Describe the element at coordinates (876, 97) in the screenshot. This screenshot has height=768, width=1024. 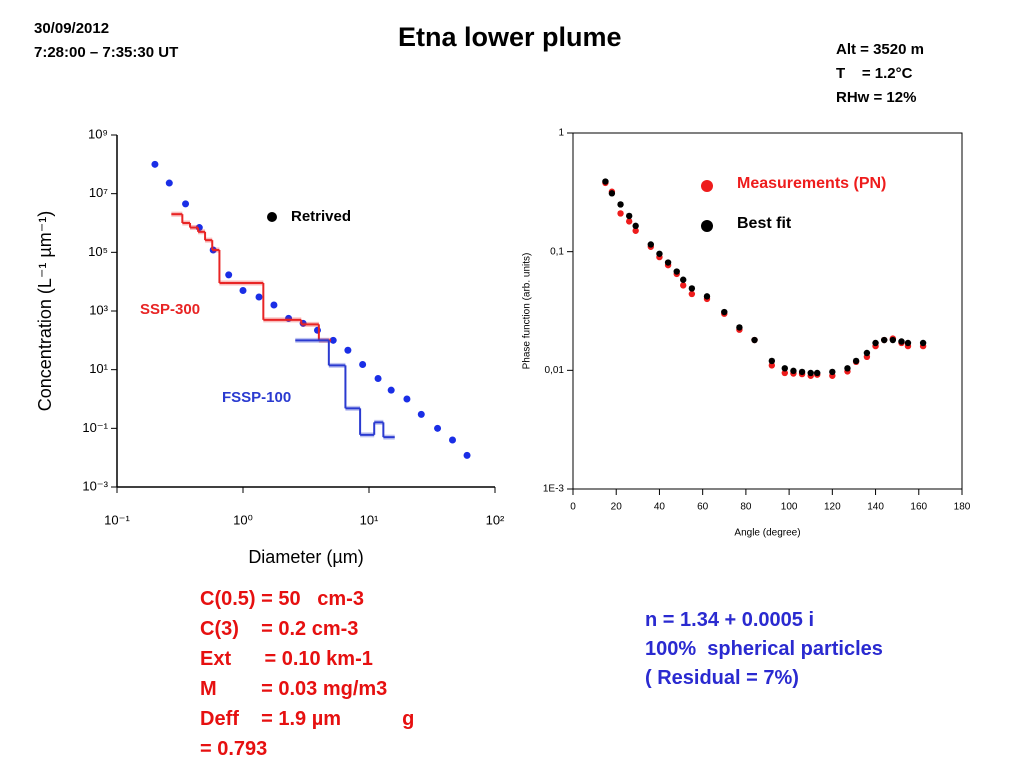
I see `condition-line: RHw = 12%` at that location.